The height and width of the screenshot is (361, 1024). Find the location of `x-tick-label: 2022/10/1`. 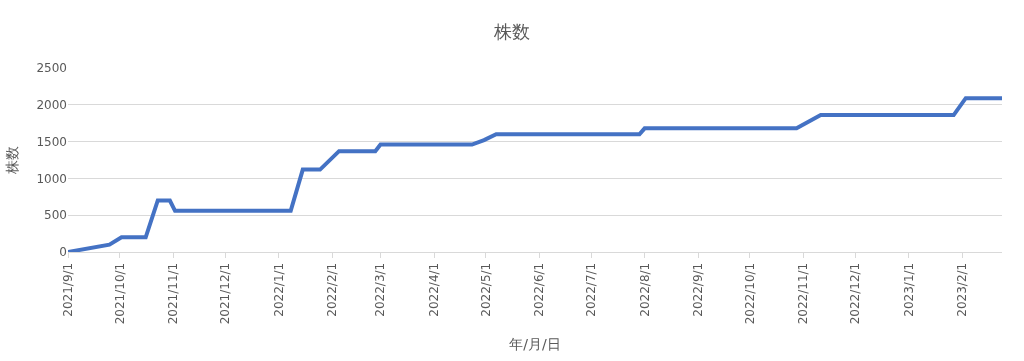

x-tick-label: 2022/10/1 is located at coordinates (749, 293).